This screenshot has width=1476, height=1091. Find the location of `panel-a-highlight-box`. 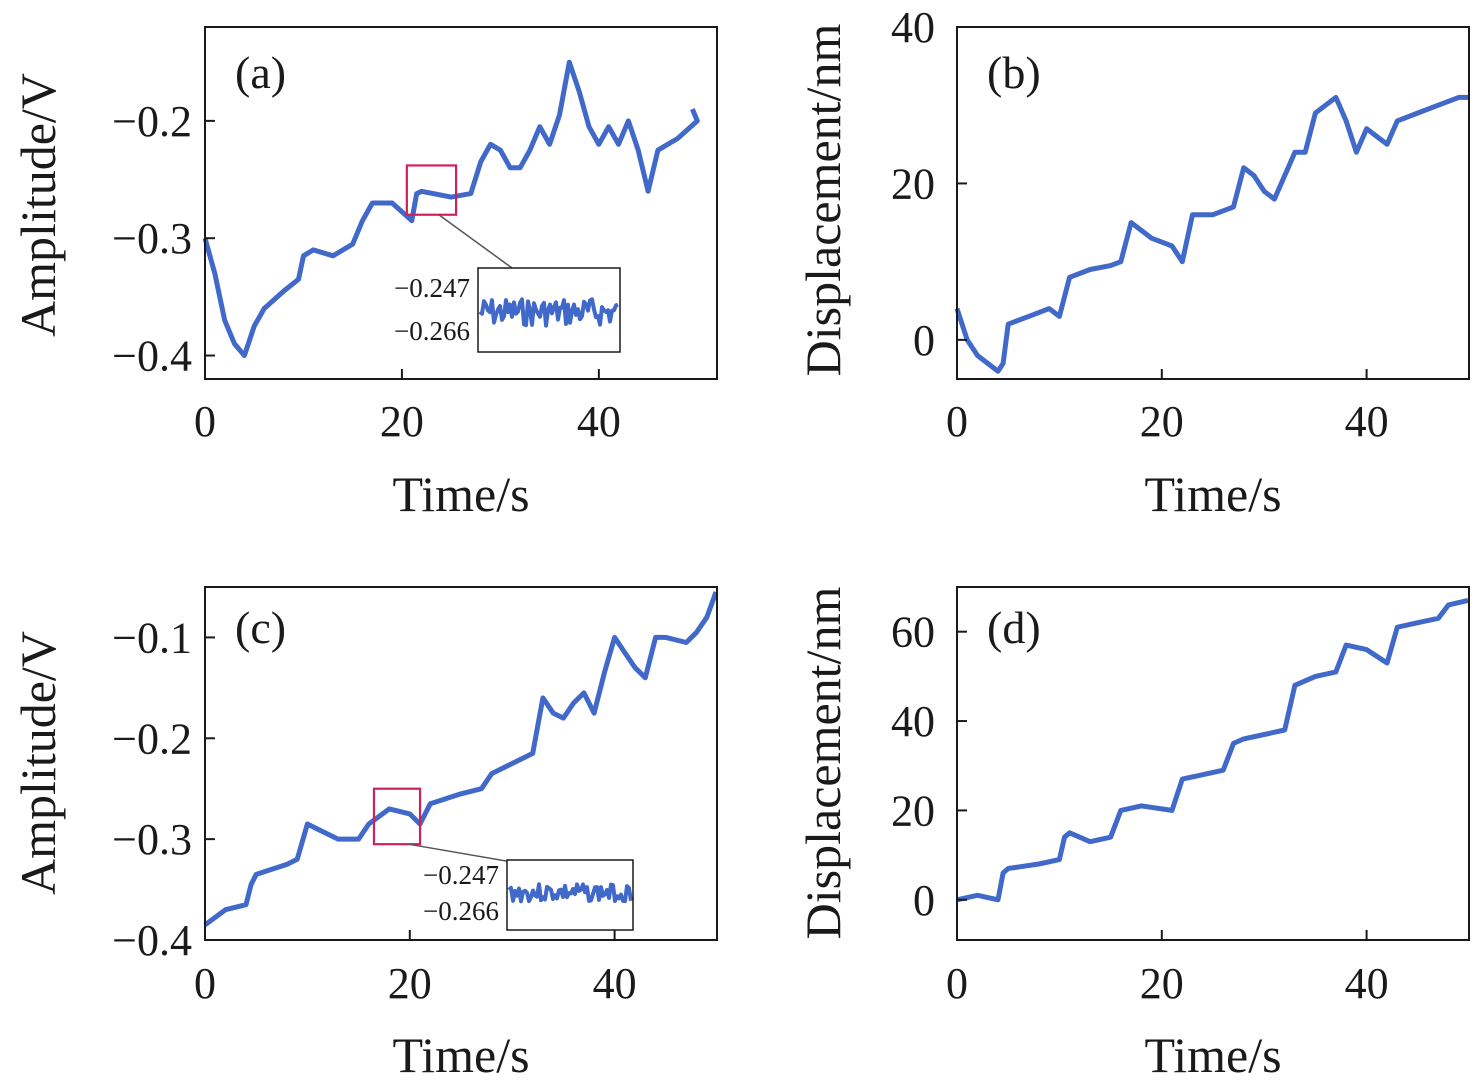

panel-a-highlight-box is located at coordinates (431, 190).